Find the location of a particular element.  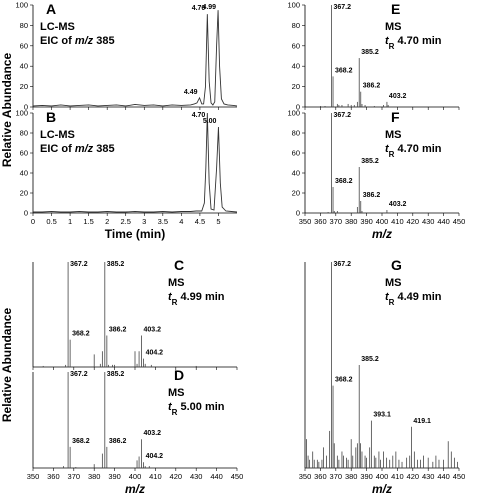

text-segment: 4.49 min is located at coordinates (417, 297).